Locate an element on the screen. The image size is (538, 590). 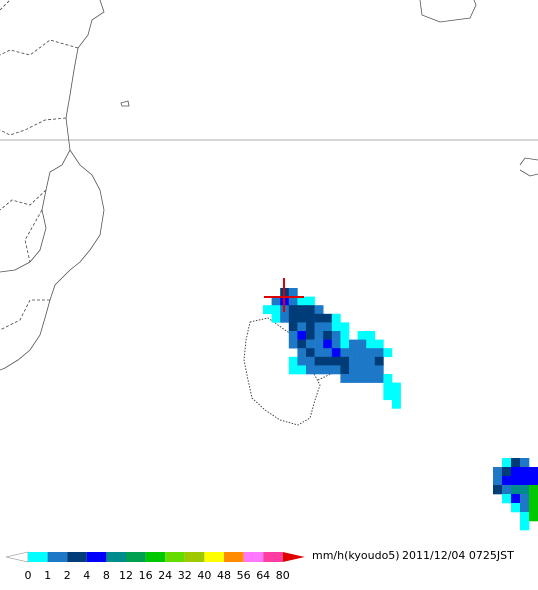
legend-label: 4 is located at coordinates (86, 575).